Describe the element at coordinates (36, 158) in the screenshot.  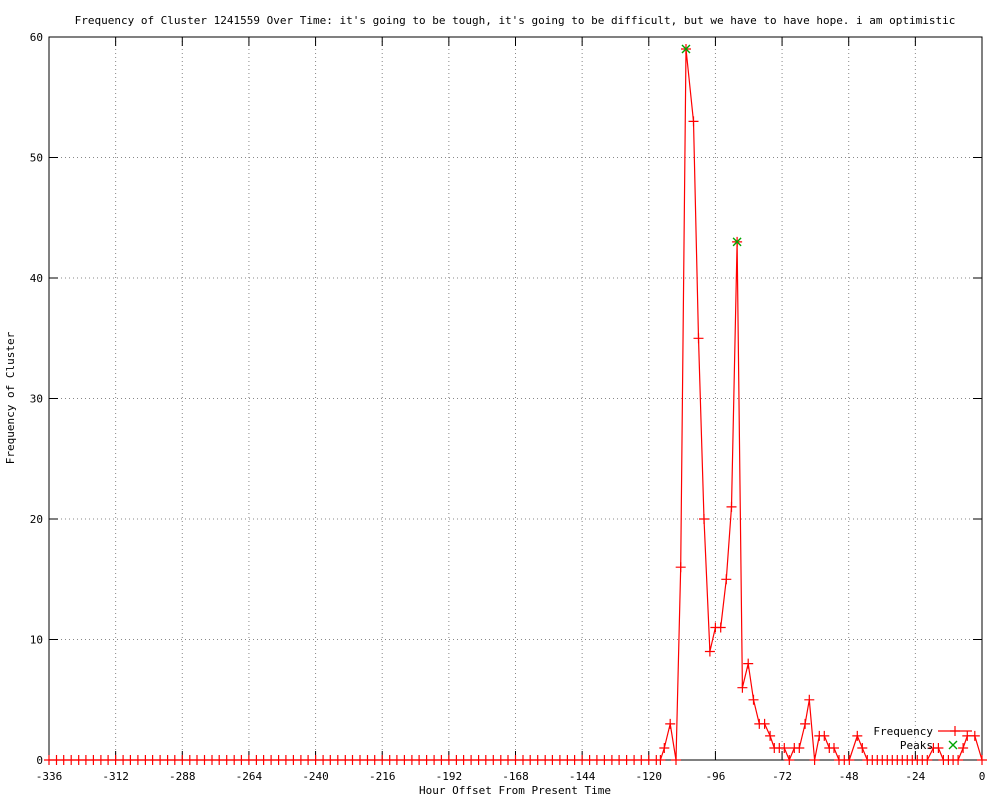
I see `y-tick-label: 50` at that location.